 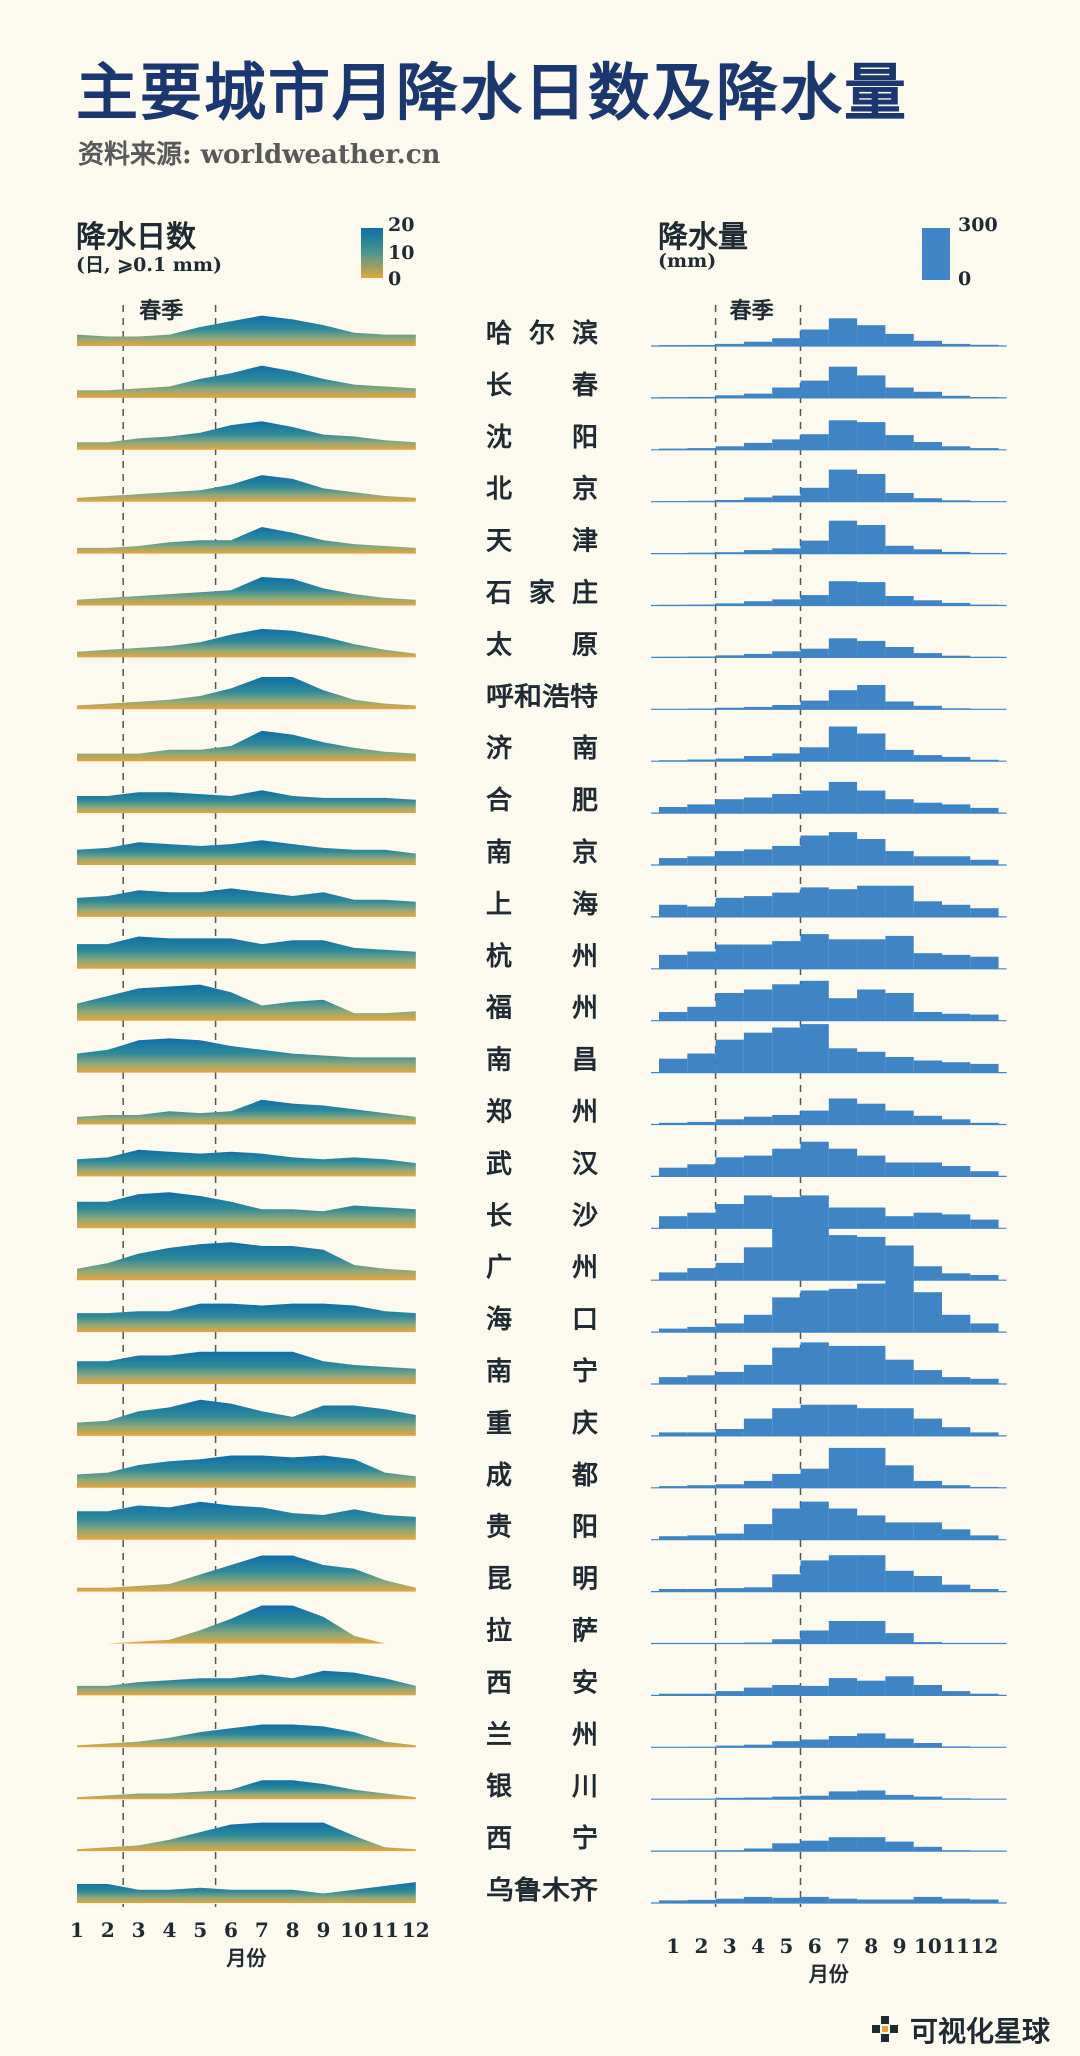 I want to click on city-label-6-0: 石, so click(x=498, y=594).